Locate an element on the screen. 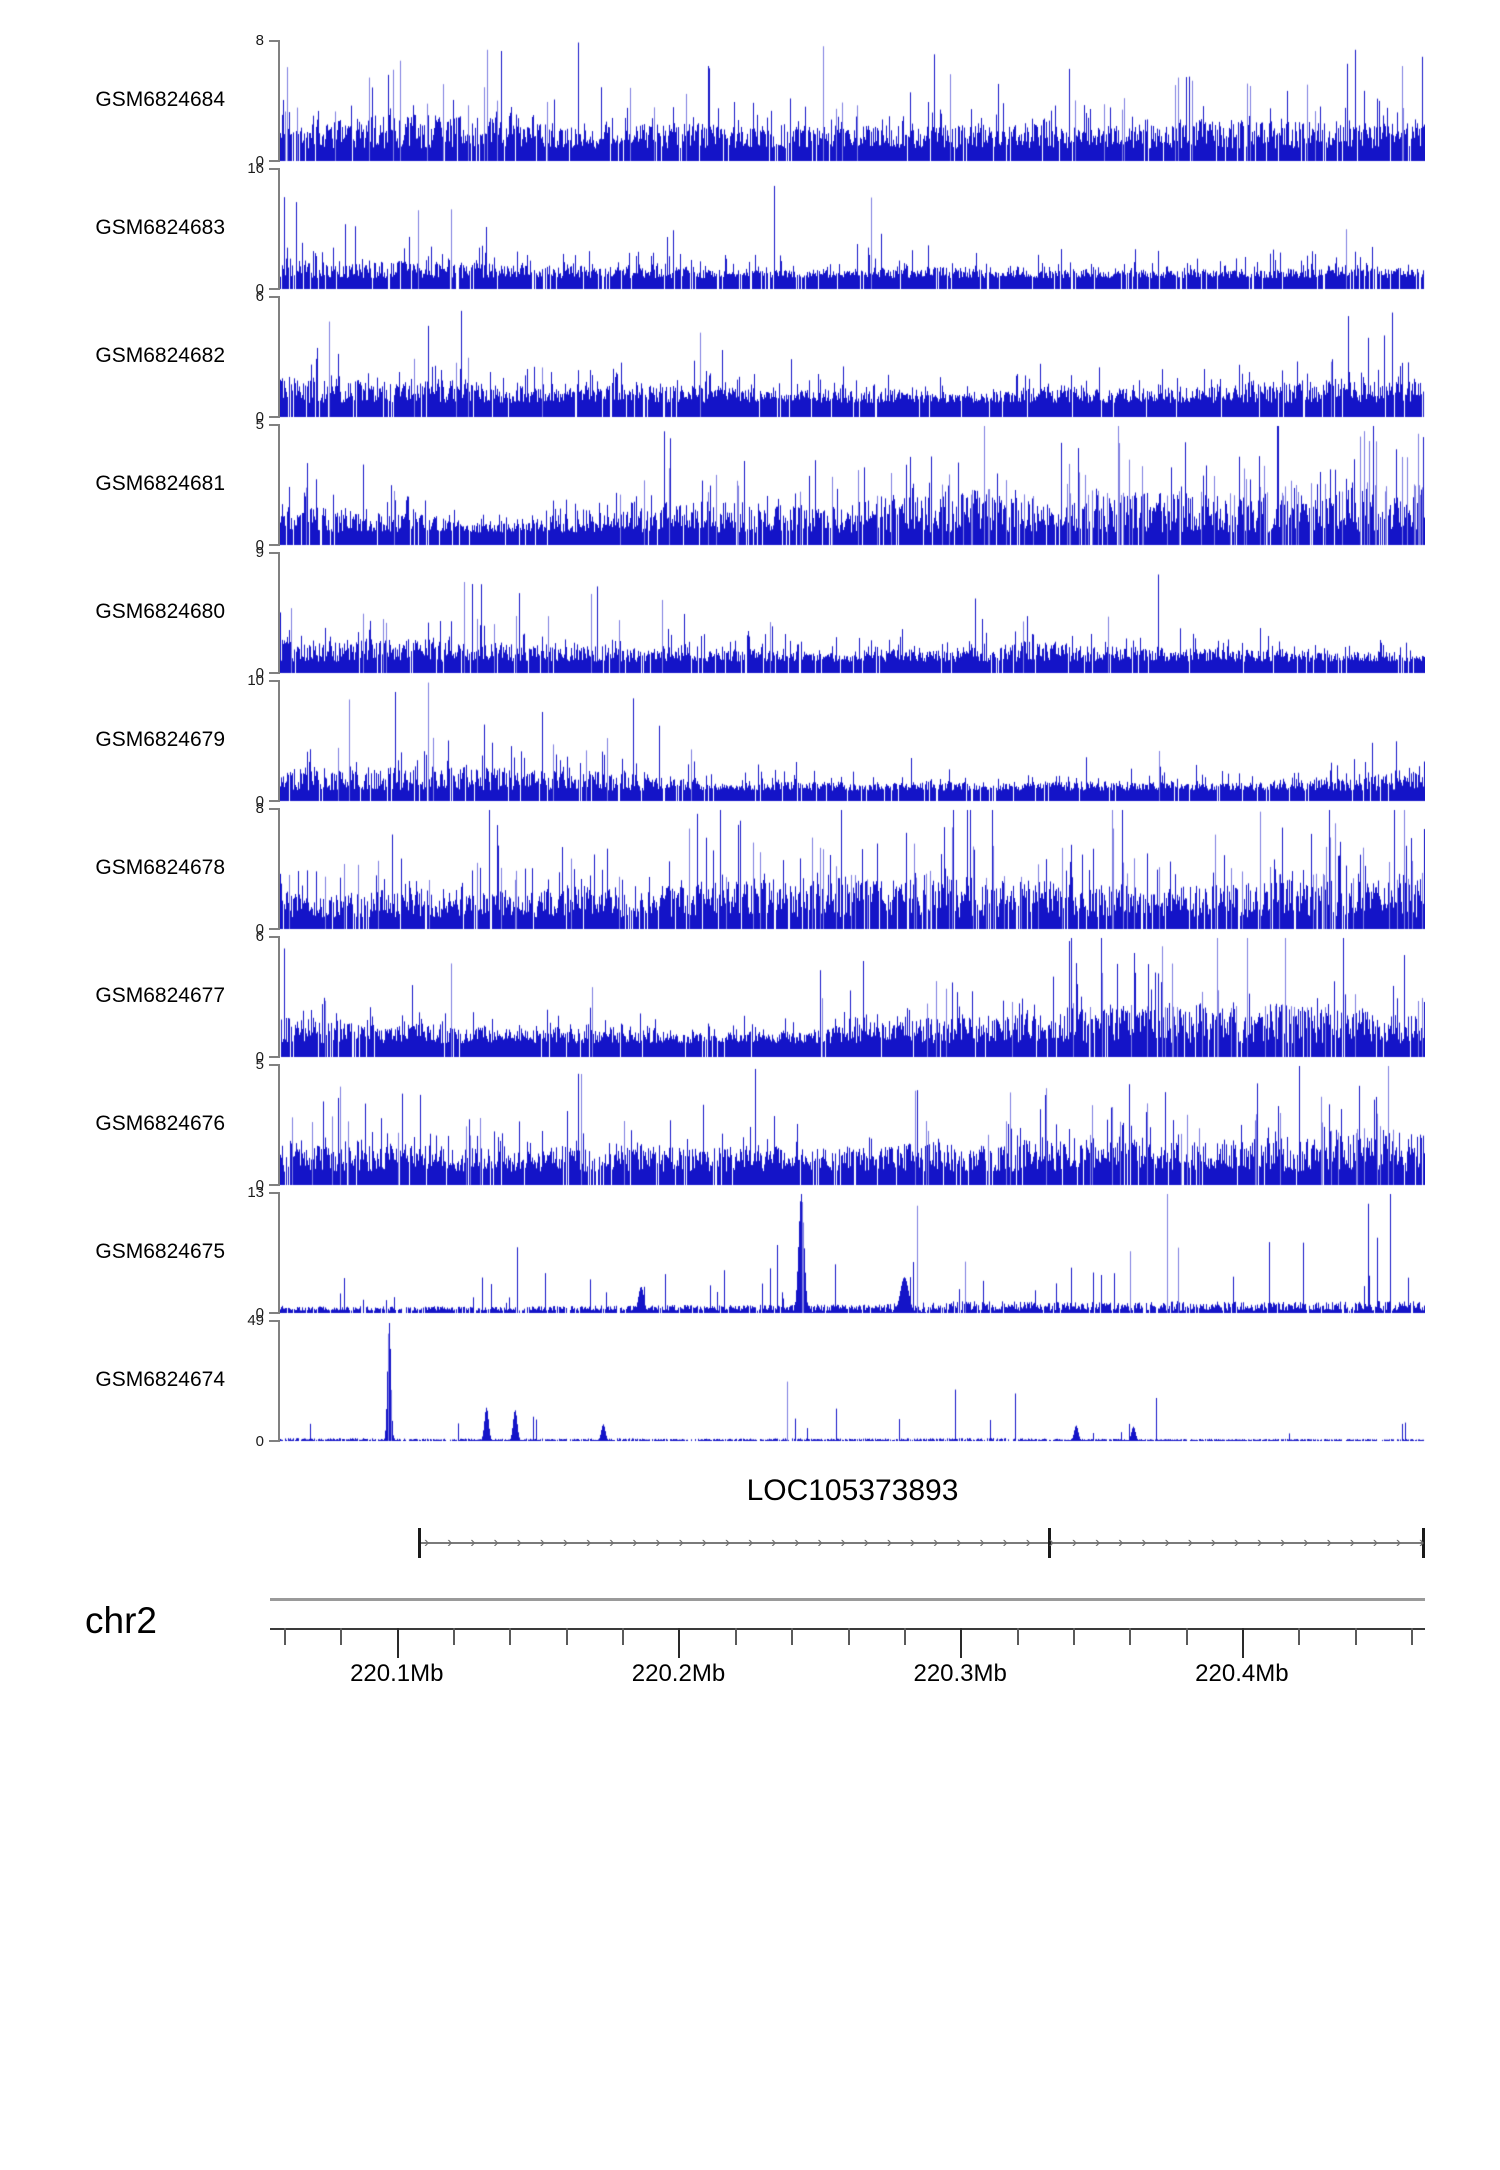  y-axis-max-value: 8 is located at coordinates (259, 40).